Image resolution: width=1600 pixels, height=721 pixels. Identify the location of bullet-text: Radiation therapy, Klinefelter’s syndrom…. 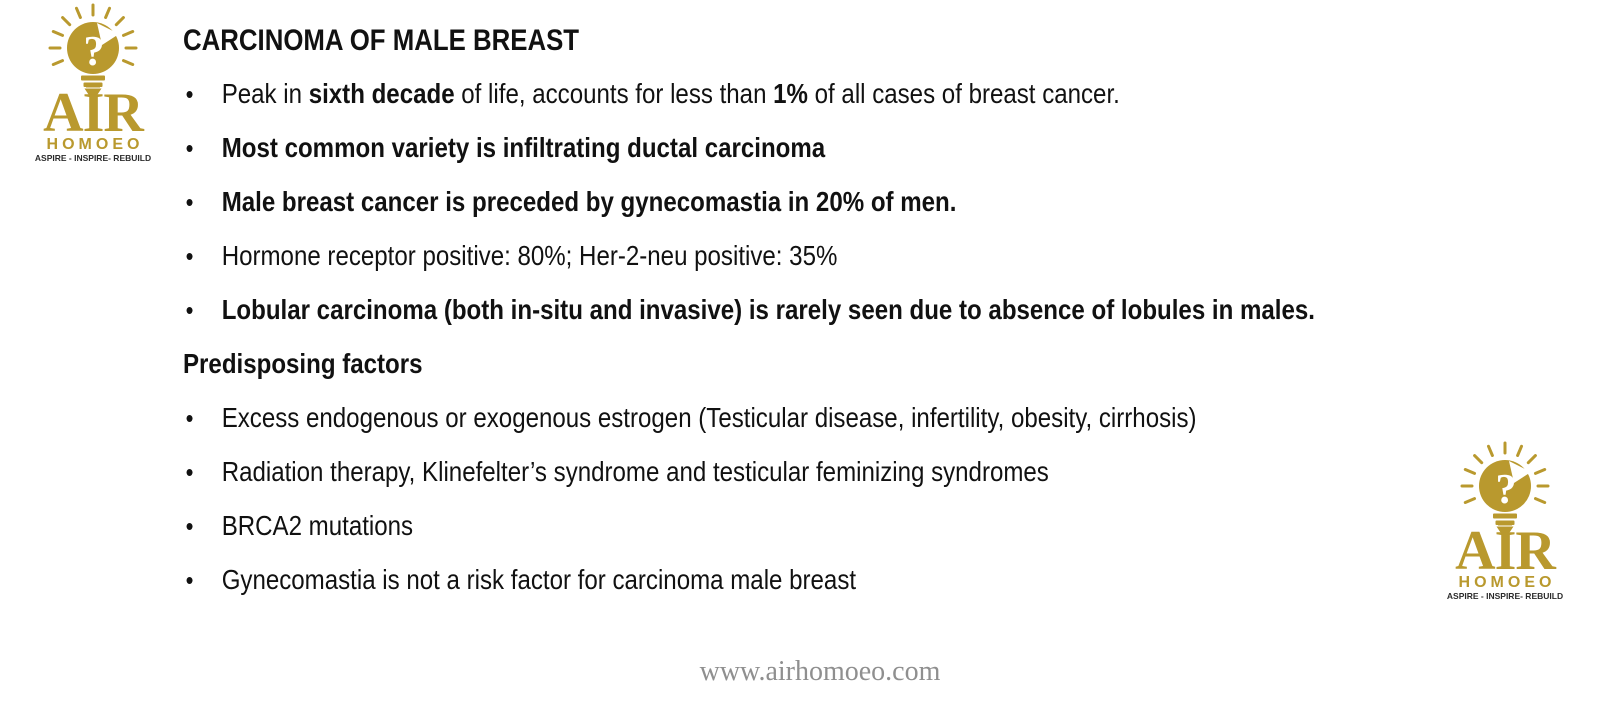
(635, 471).